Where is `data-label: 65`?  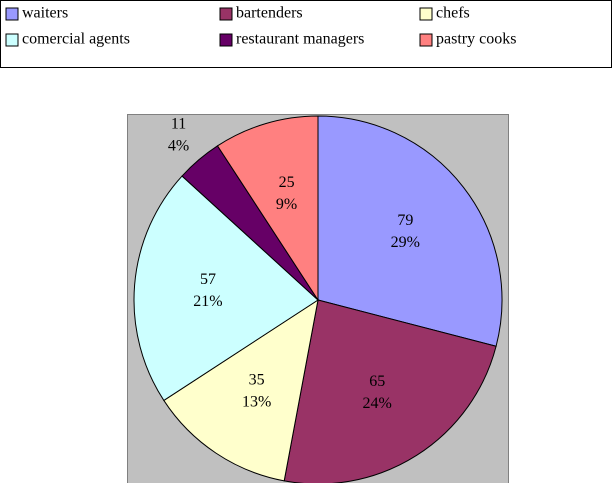 data-label: 65 is located at coordinates (377, 381).